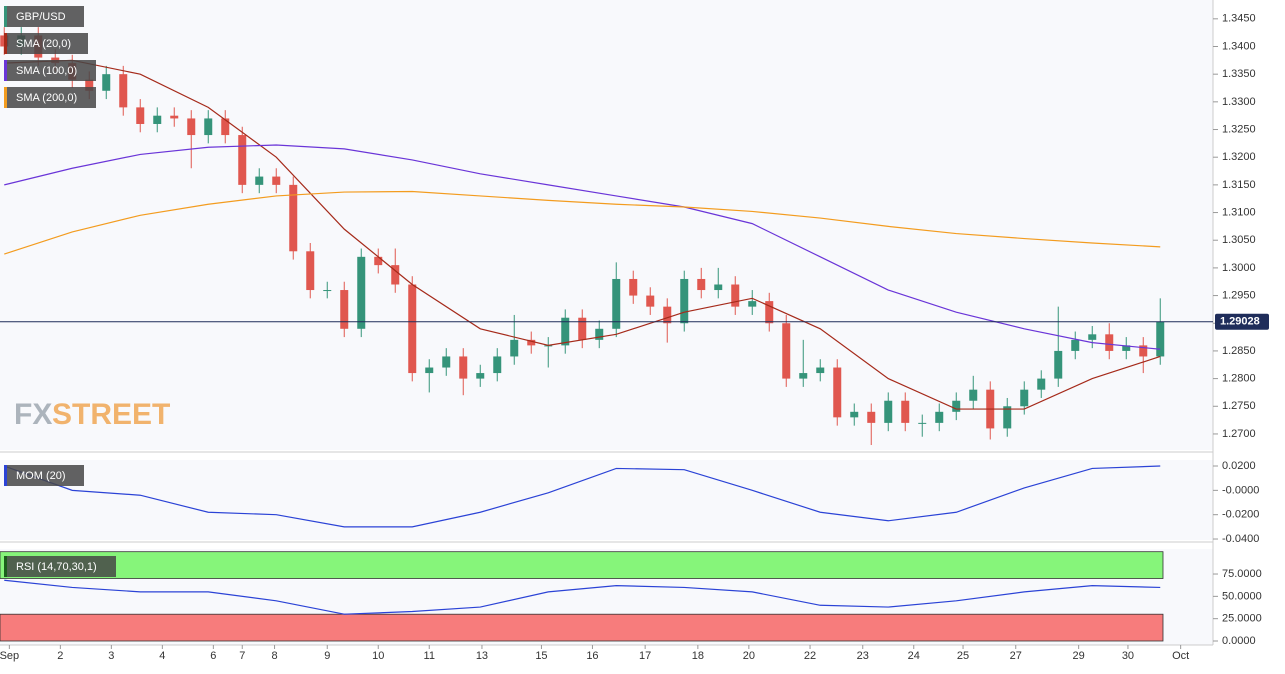 This screenshot has height=674, width=1285. Describe the element at coordinates (41, 476) in the screenshot. I see `legend-label: MOM (20)` at that location.